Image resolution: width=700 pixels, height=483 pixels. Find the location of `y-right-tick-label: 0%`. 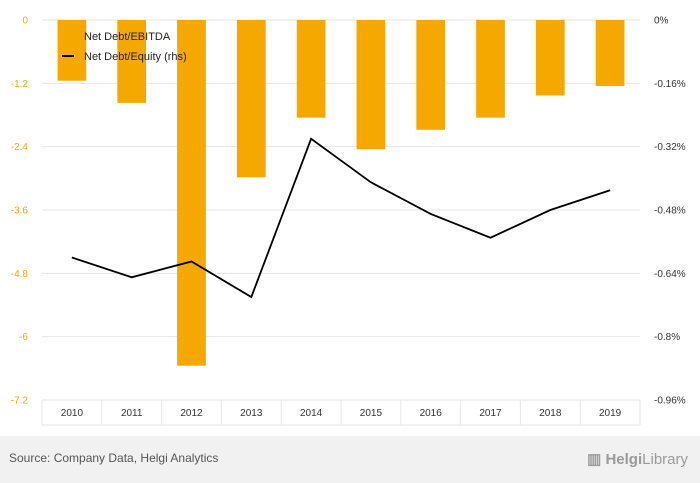

y-right-tick-label: 0% is located at coordinates (661, 21).